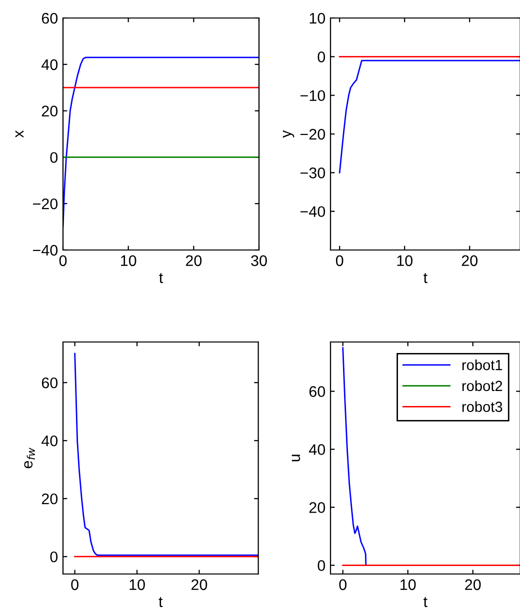 This screenshot has height=614, width=520. What do you see at coordinates (29, 458) in the screenshot?
I see `y-axis-title: e$_{fw}$` at bounding box center [29, 458].